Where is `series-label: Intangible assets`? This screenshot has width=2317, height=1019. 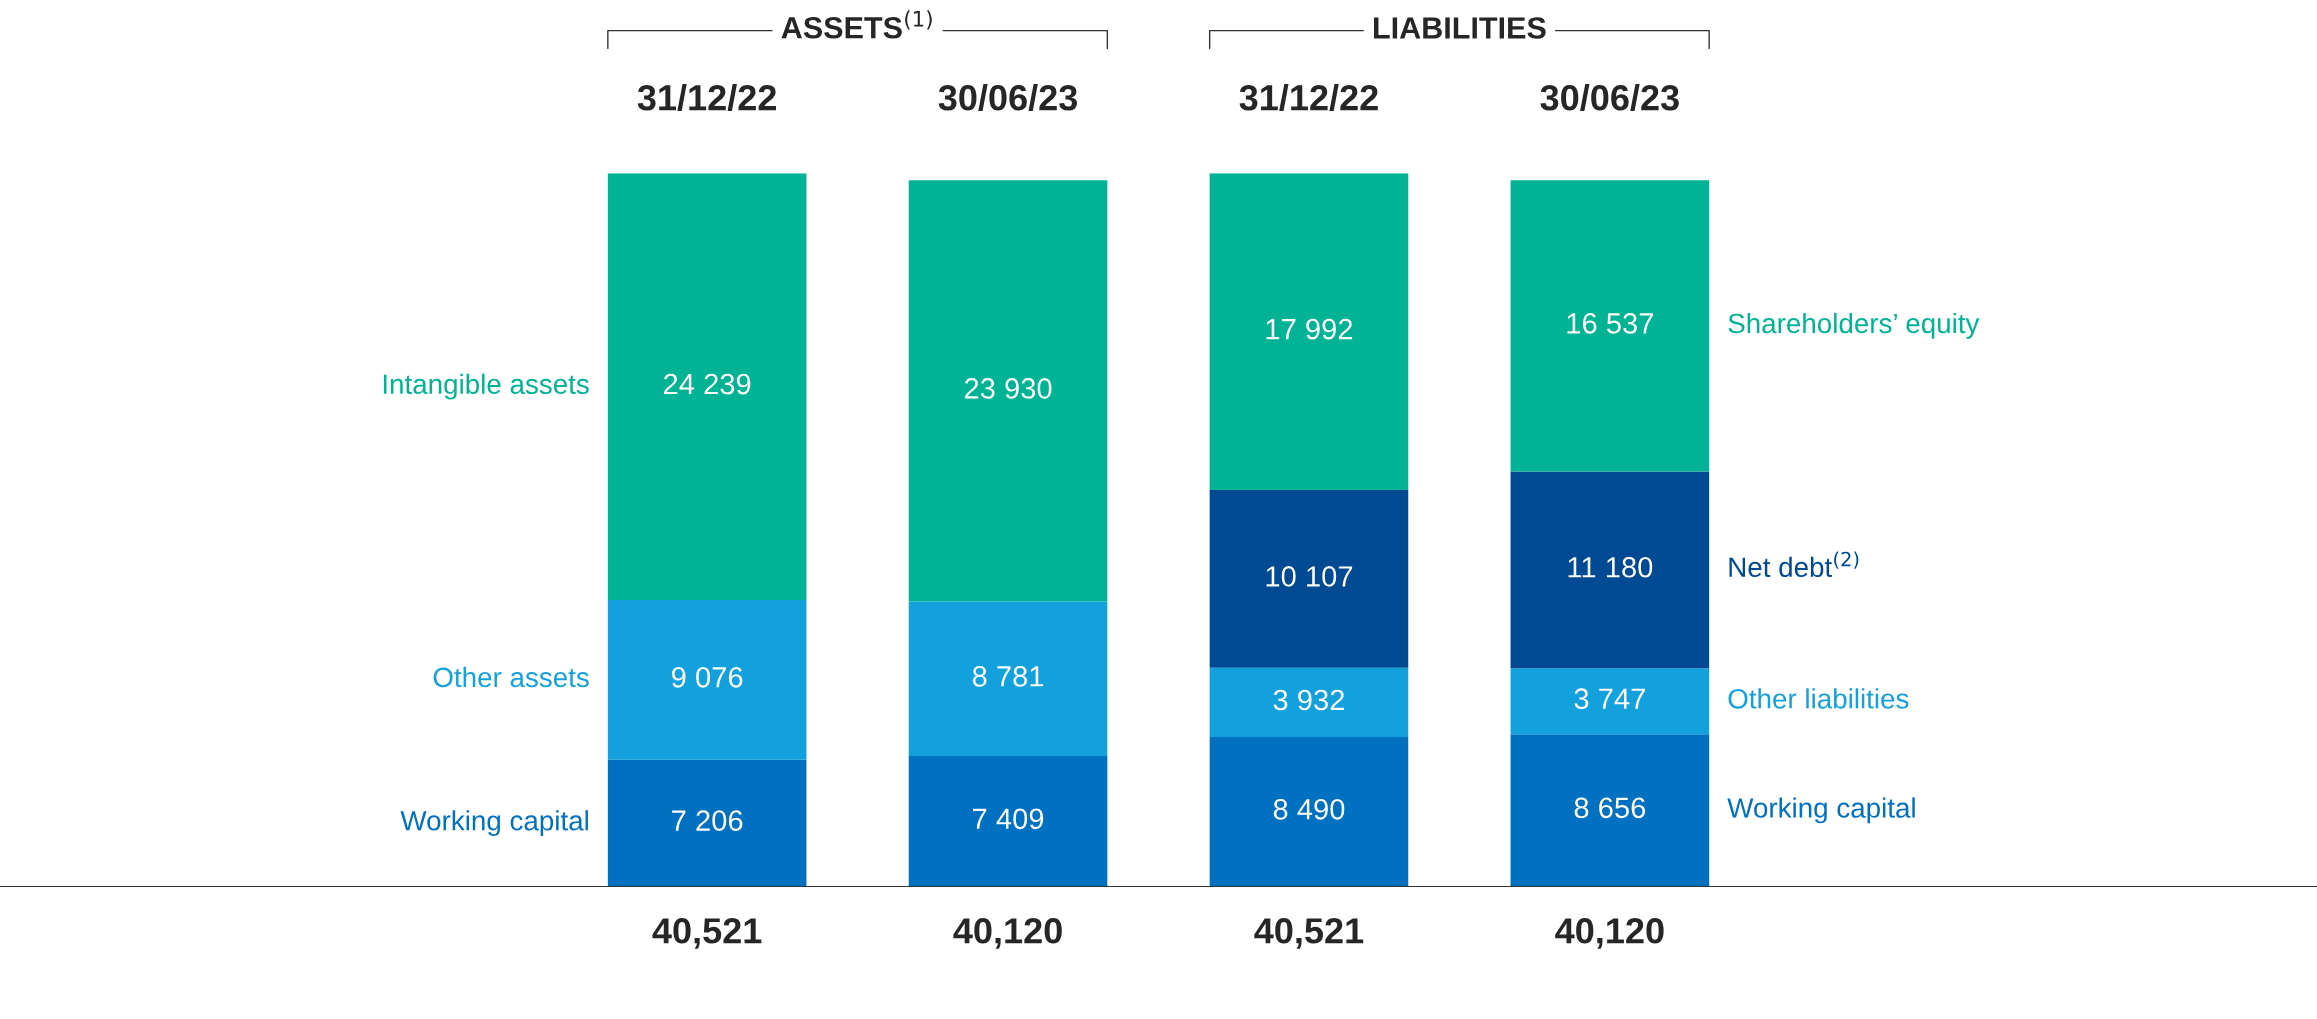 series-label: Intangible assets is located at coordinates (486, 386).